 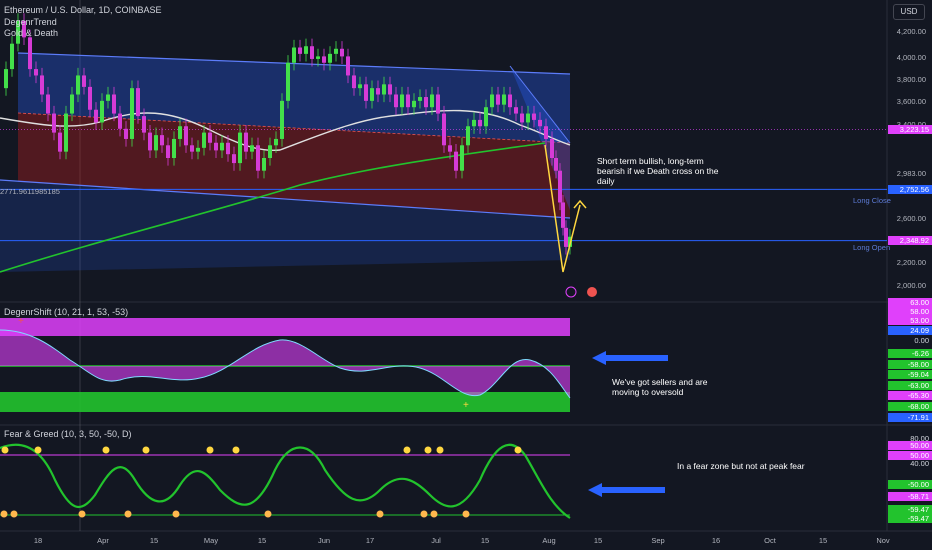 I want to click on shift-area, so click(x=285, y=364).